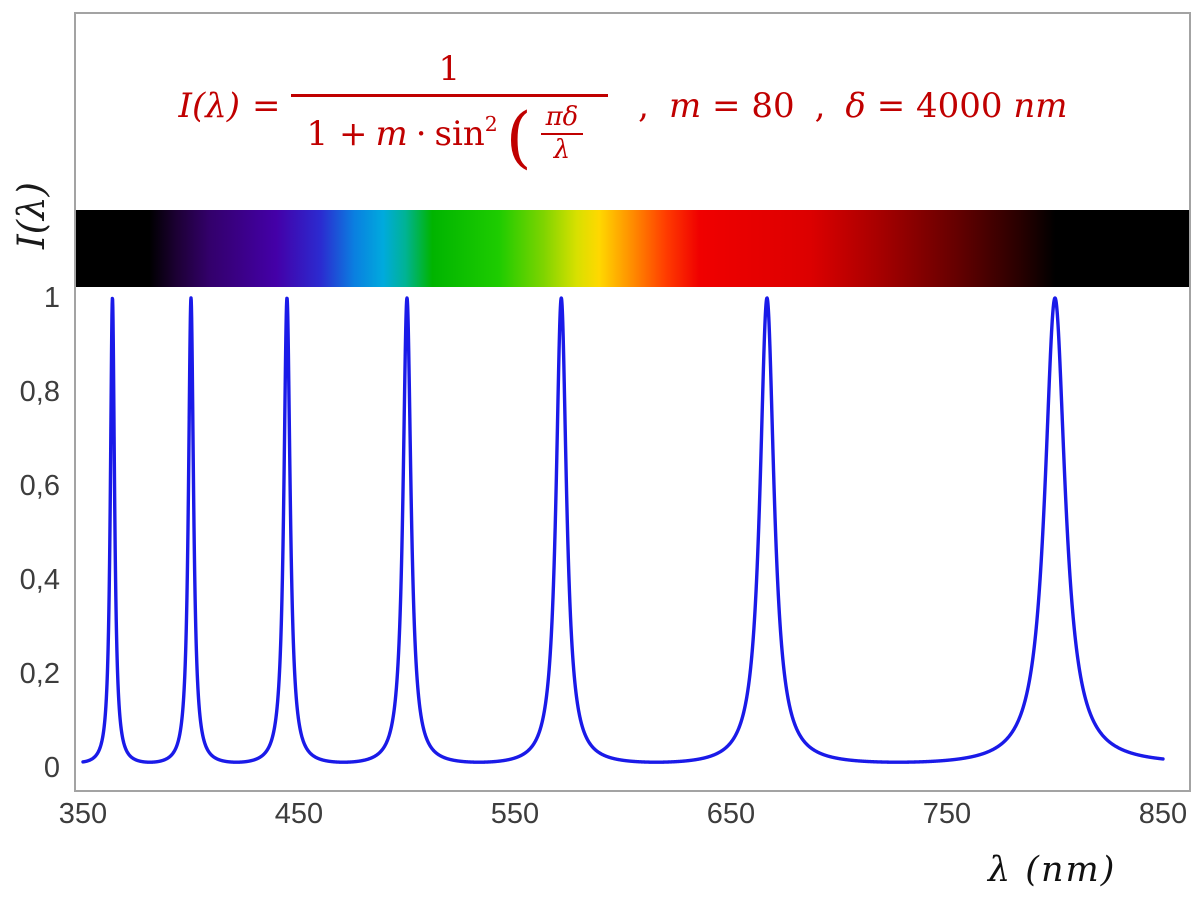 This screenshot has width=1200, height=924. I want to click on x-tick-label: 850, so click(1163, 814).